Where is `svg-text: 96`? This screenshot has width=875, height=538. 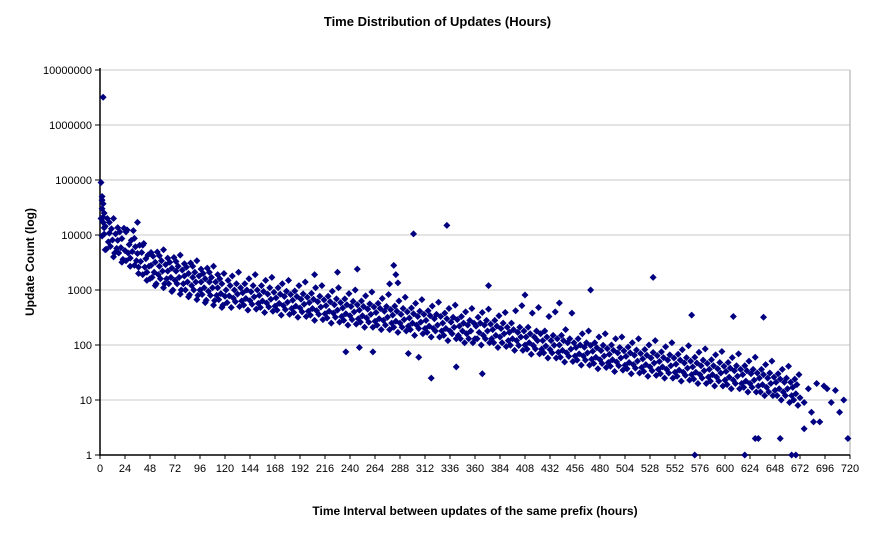 svg-text: 96 is located at coordinates (200, 469).